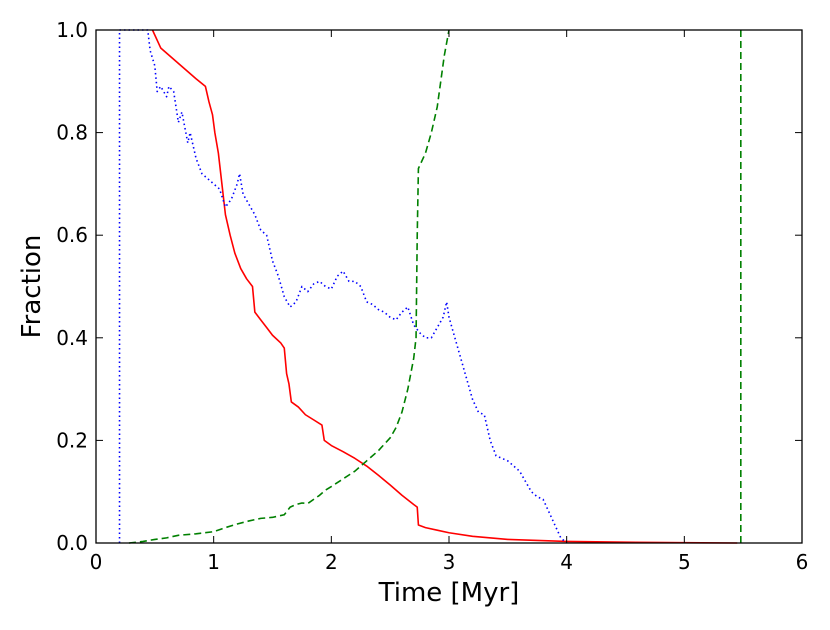 Image resolution: width=830 pixels, height=630 pixels. I want to click on y-tick-label: 1.0, so click(72, 30).